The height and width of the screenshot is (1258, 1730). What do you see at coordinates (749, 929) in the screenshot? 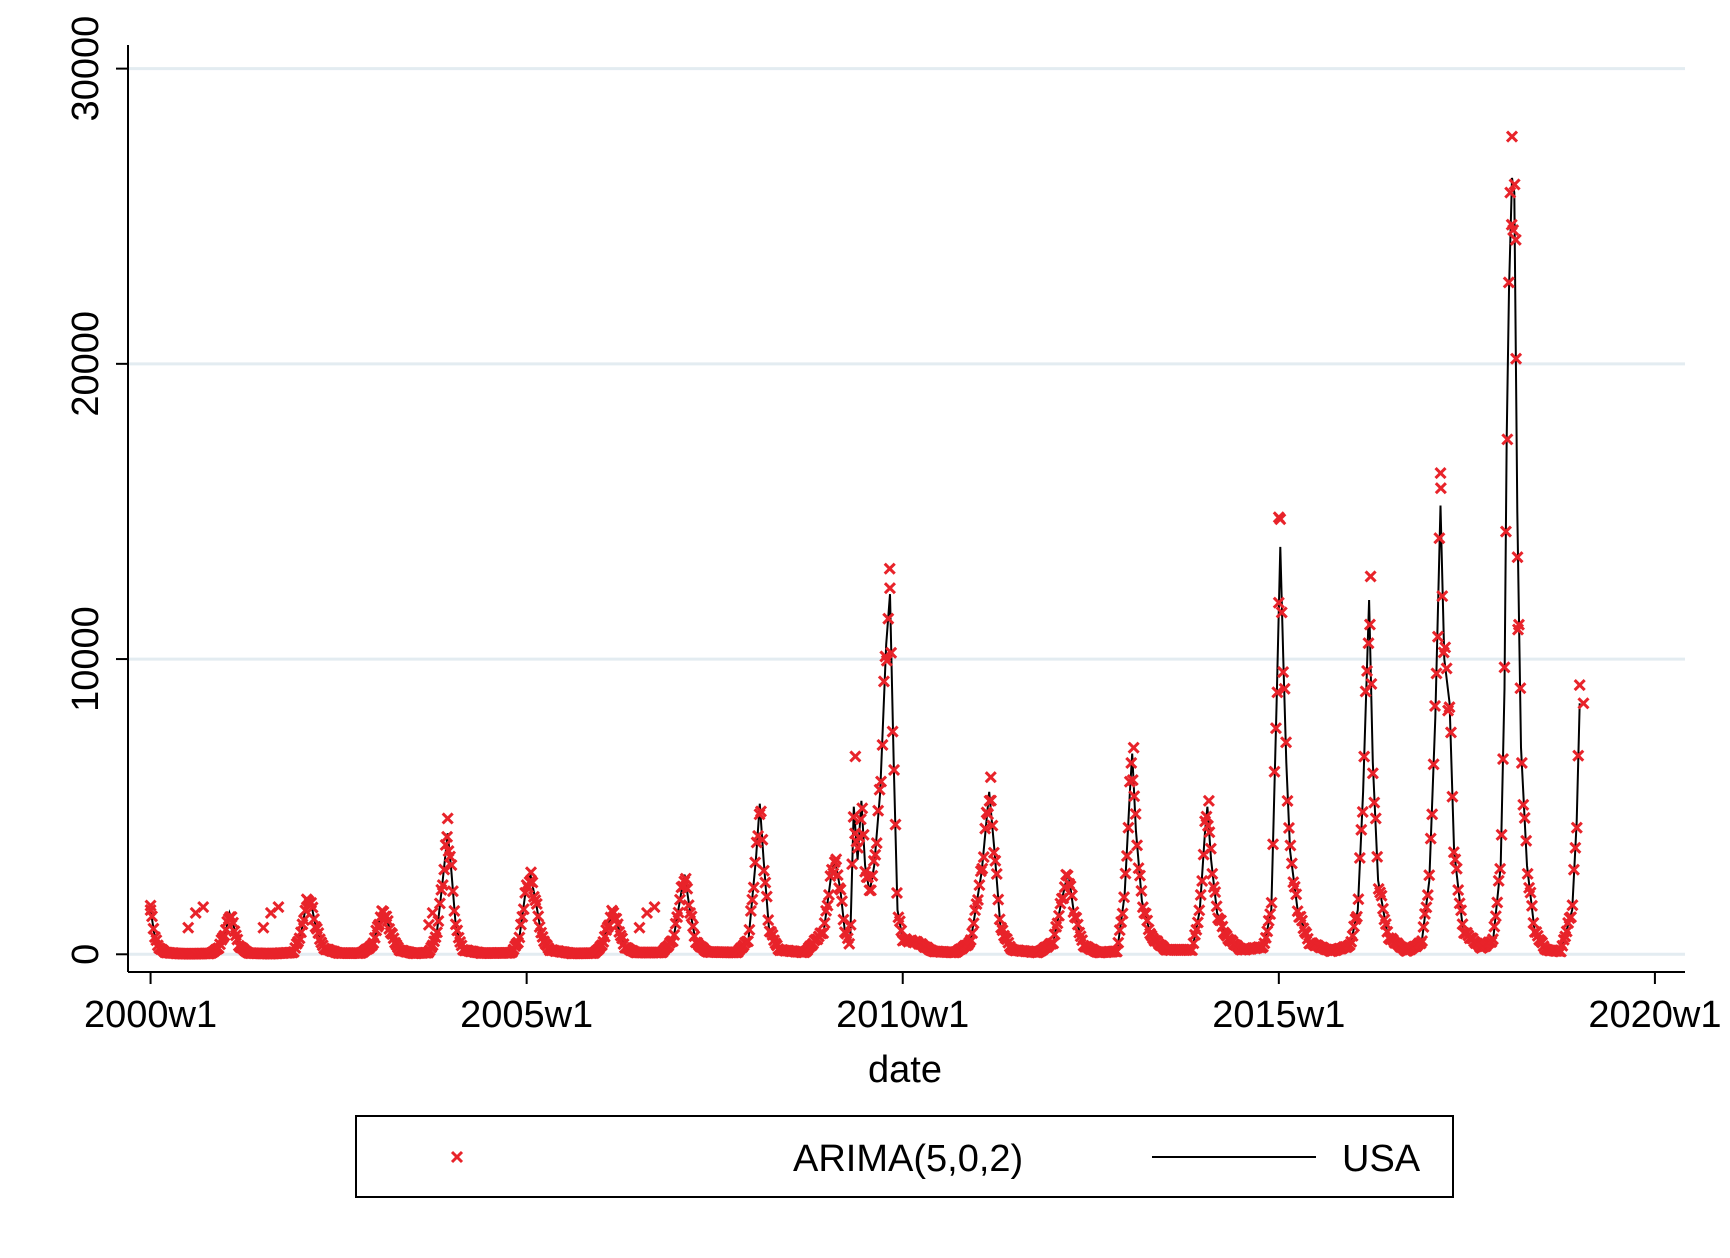
I see `arima-marker-414-b` at bounding box center [749, 929].